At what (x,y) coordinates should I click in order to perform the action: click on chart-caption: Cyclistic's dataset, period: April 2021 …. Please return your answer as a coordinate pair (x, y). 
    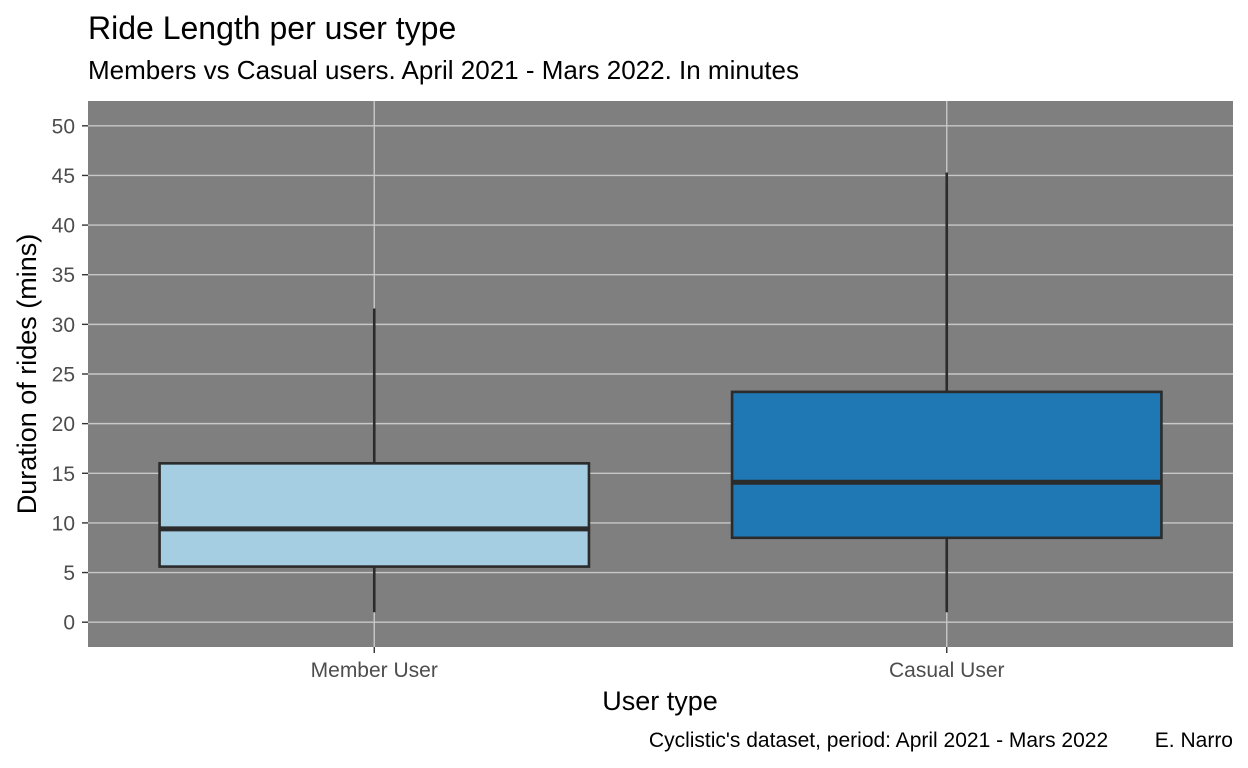
    Looking at the image, I should click on (941, 740).